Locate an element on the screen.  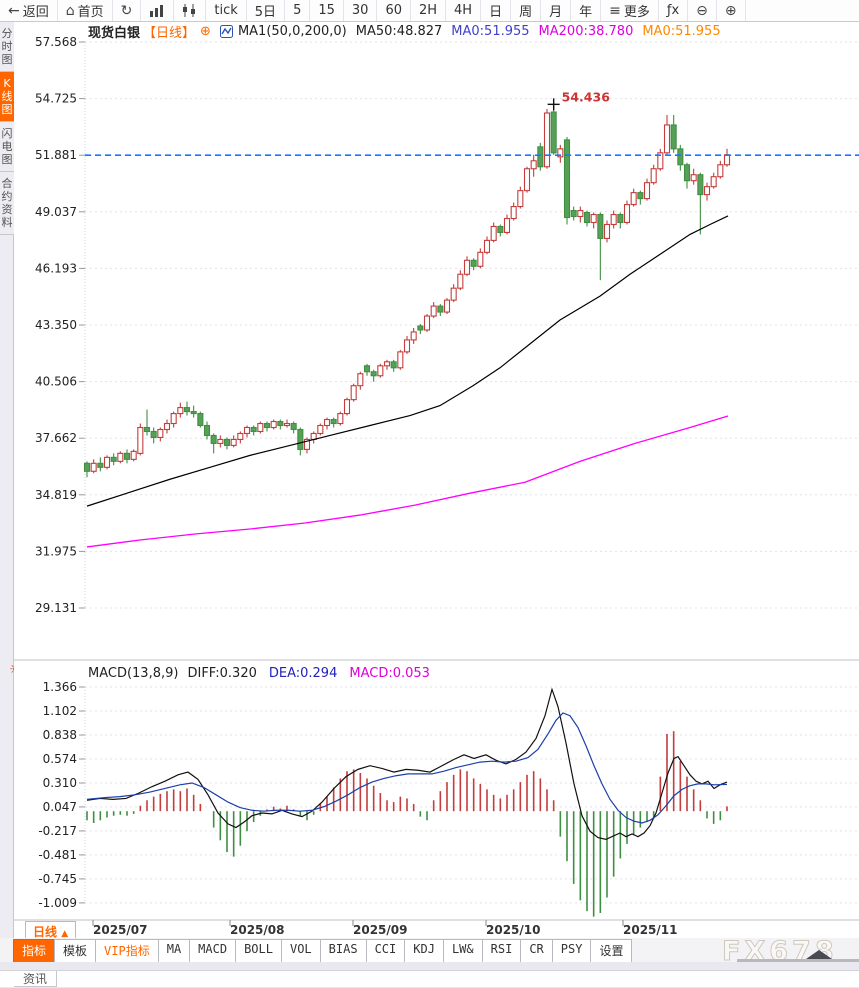
macd-diff-value: DIFF:0.320 is located at coordinates (222, 673).